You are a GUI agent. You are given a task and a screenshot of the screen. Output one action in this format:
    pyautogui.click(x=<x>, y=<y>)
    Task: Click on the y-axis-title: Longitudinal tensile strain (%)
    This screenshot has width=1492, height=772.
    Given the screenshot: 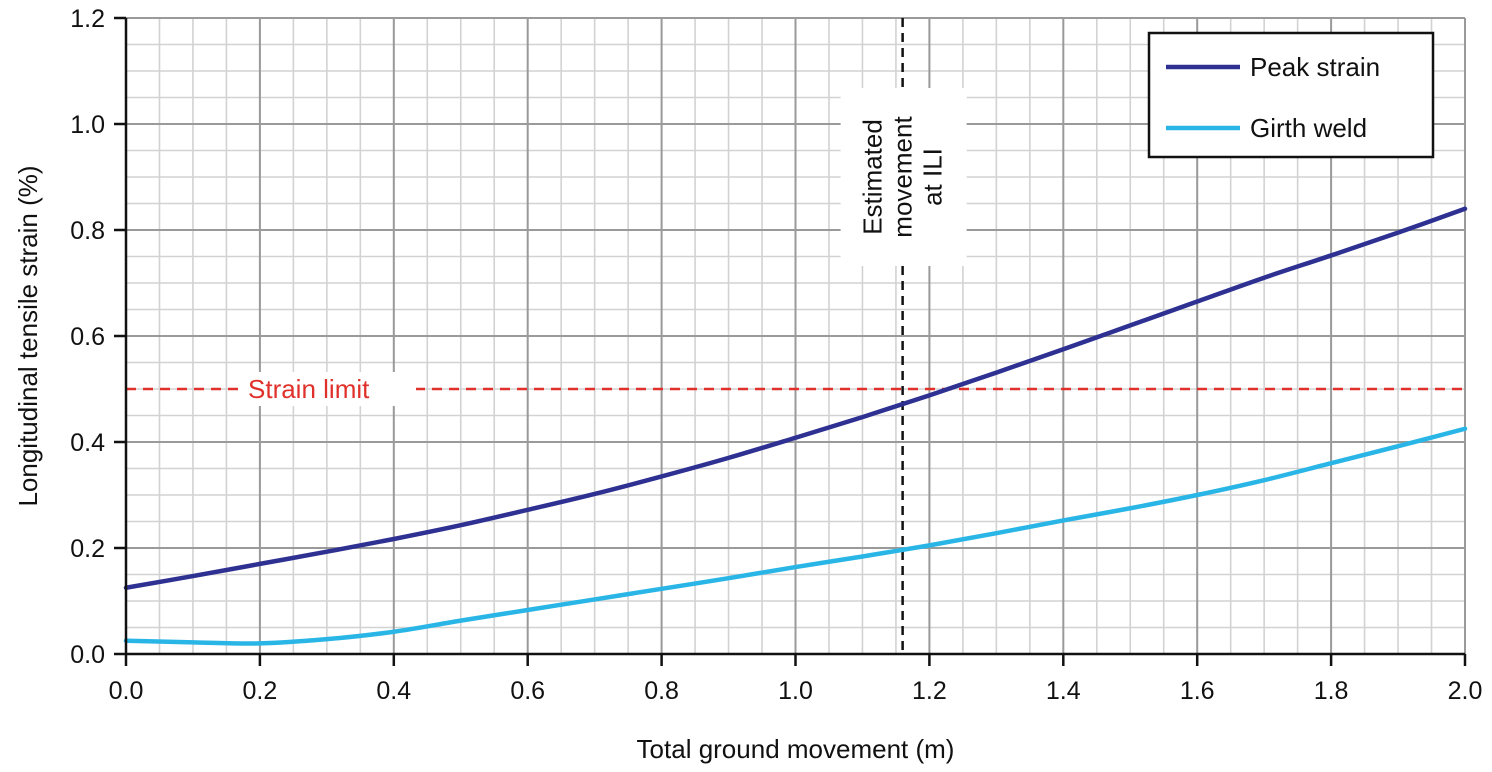 What is the action you would take?
    pyautogui.click(x=28, y=335)
    